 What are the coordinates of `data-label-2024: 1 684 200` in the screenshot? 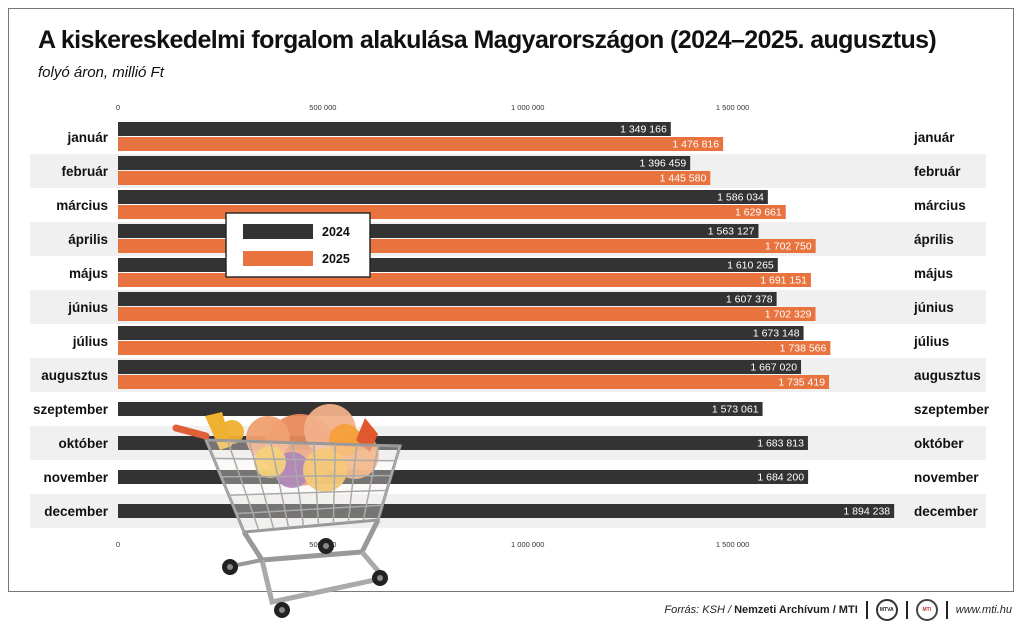 It's located at (780, 478).